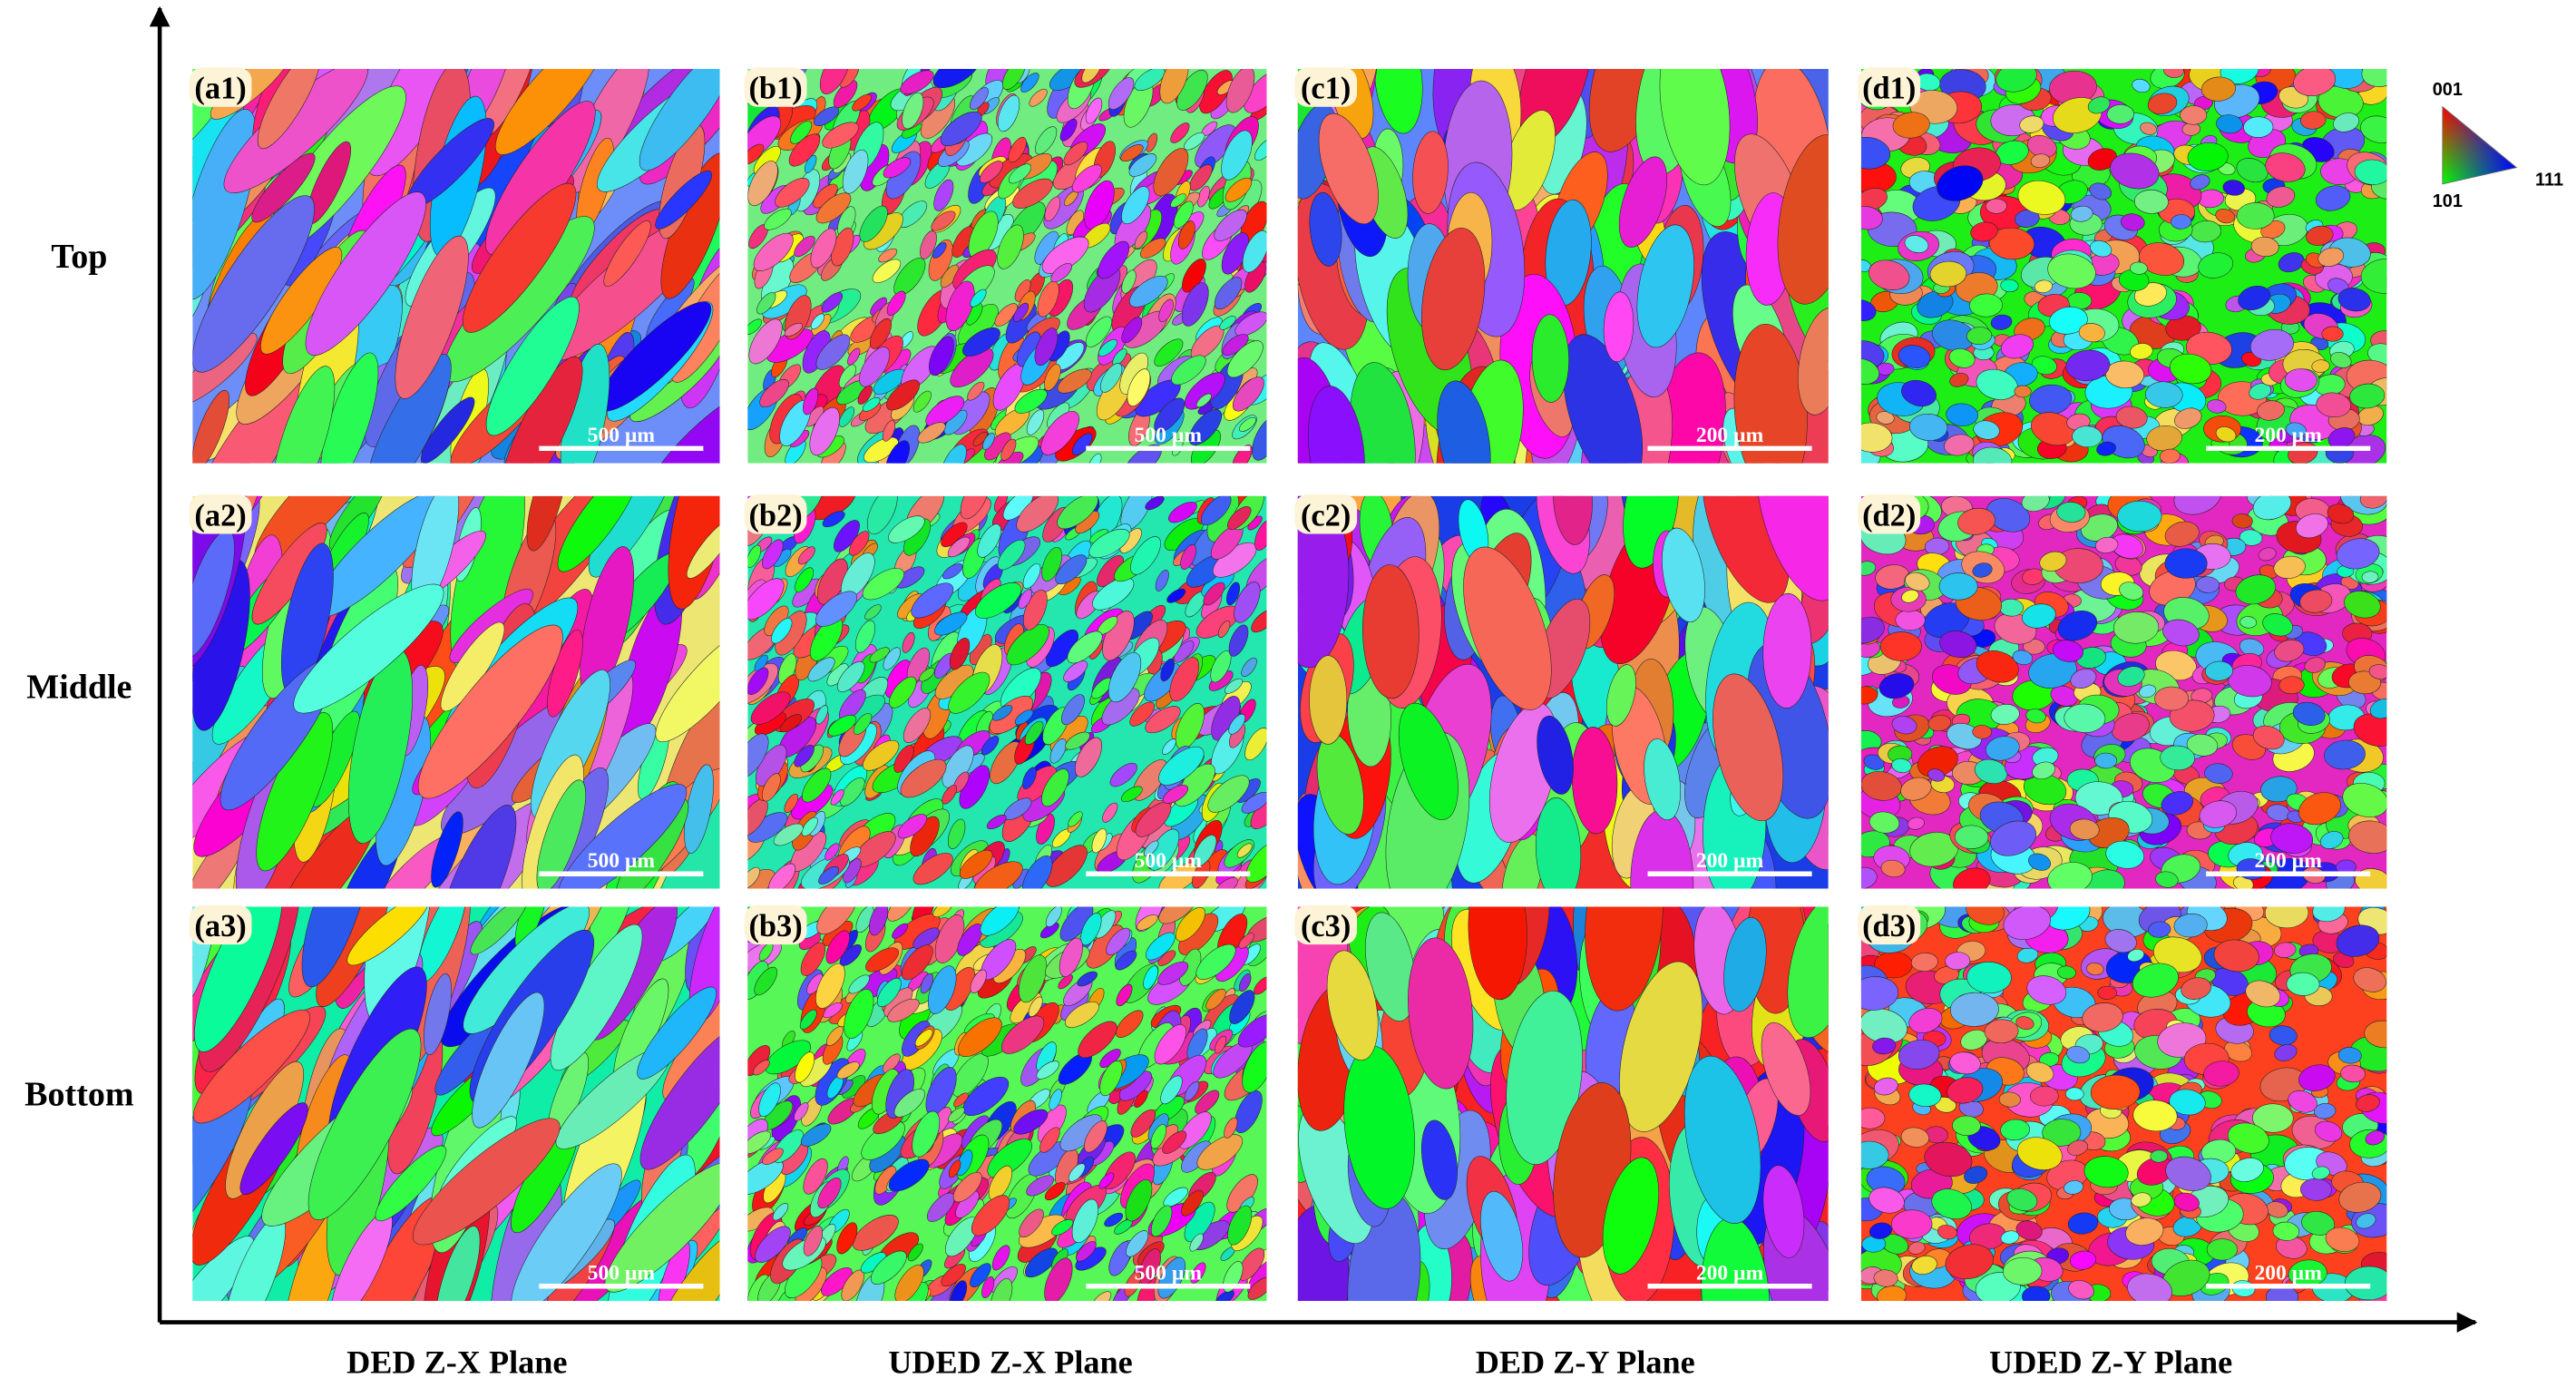 This screenshot has width=2576, height=1388. What do you see at coordinates (1010, 1362) in the screenshot?
I see `column-label: UDED Z-X Plane` at bounding box center [1010, 1362].